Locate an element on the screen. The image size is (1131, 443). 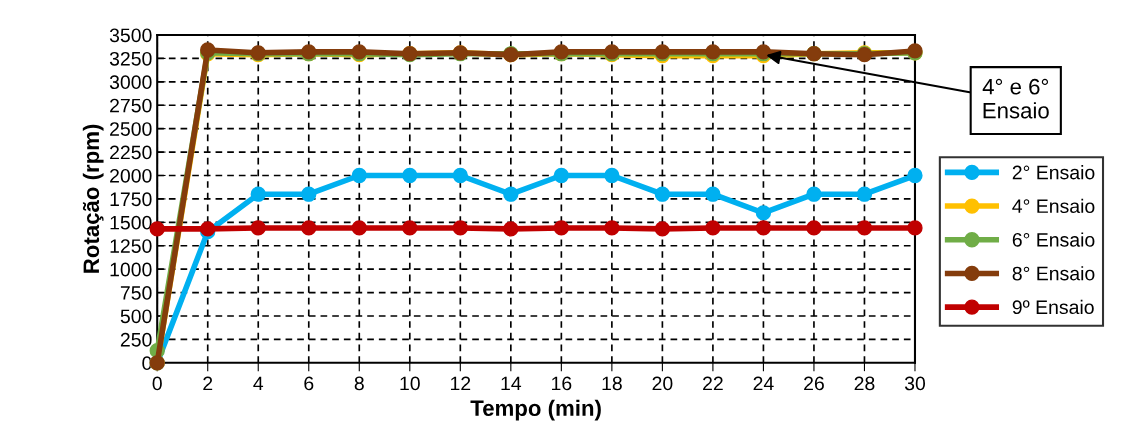
y-tick-label: 1750 is located at coordinates (131, 199).